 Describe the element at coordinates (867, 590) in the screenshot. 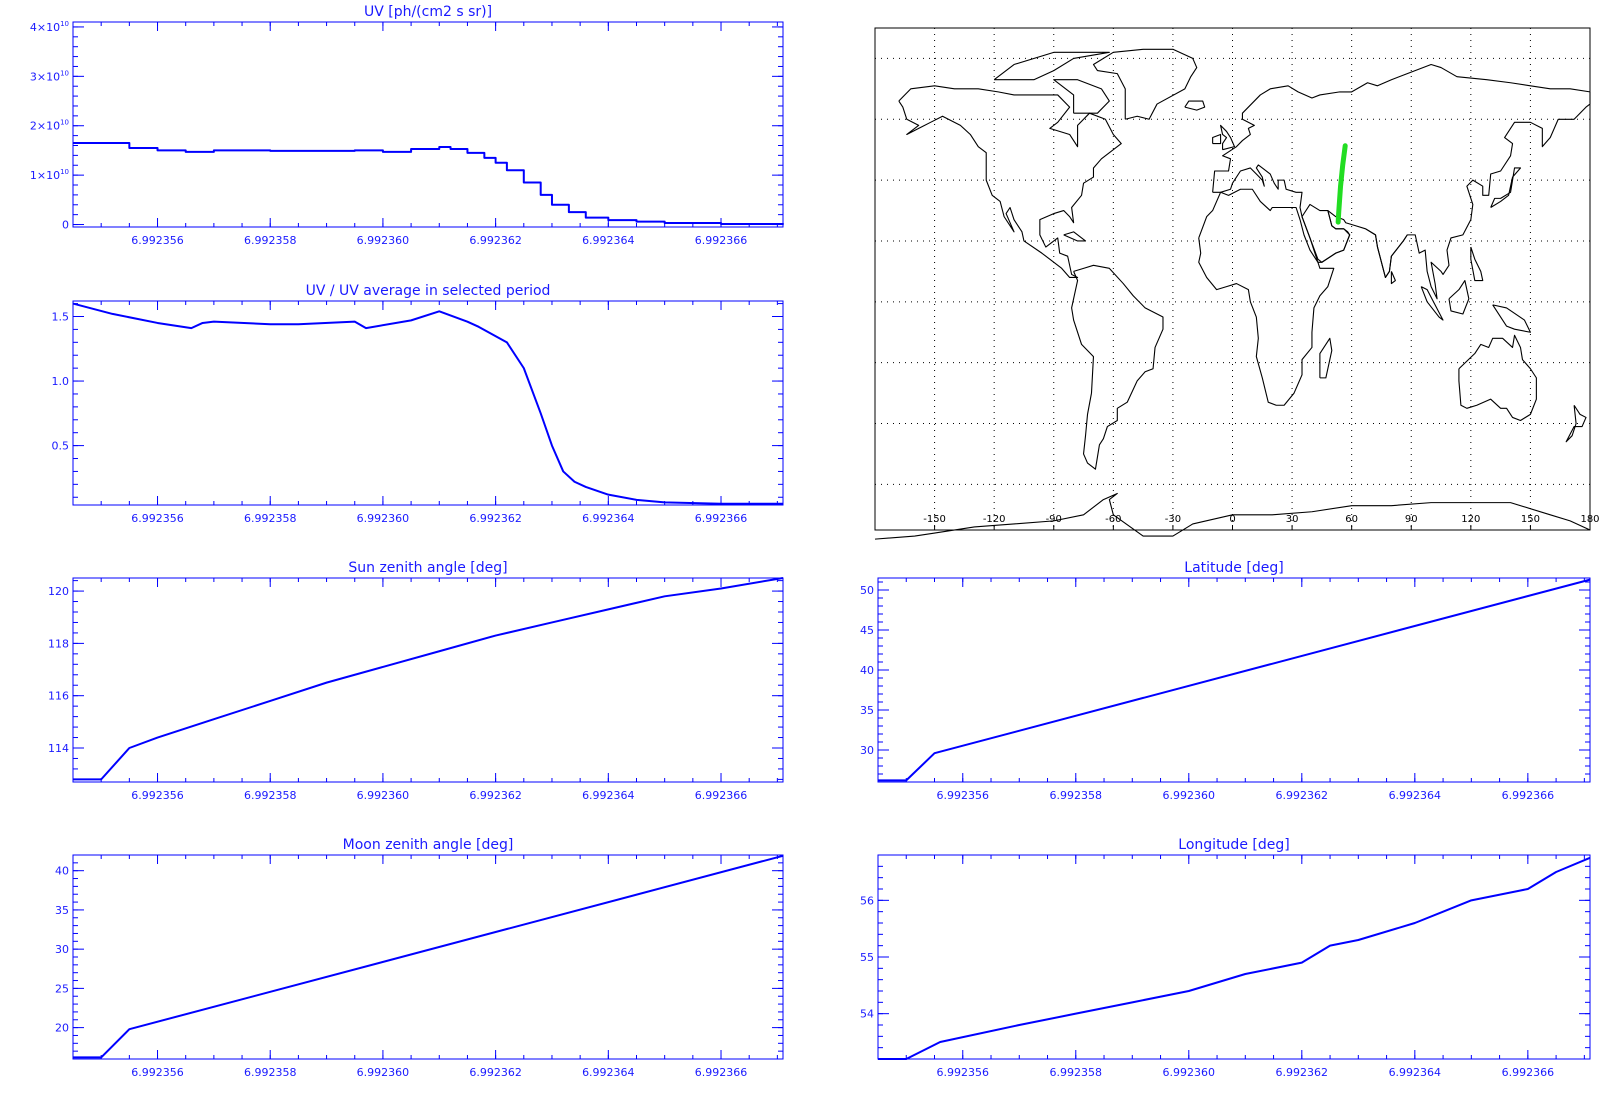

I see `y-tick-label: 50` at that location.